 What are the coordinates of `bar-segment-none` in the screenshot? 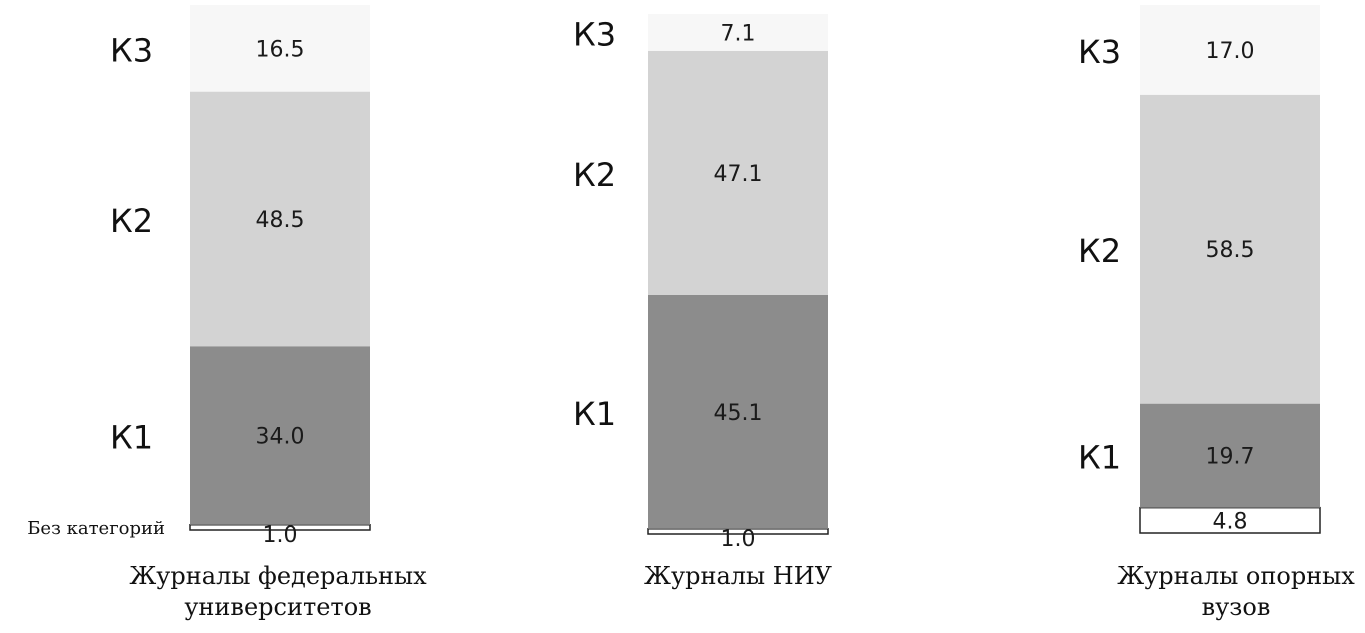 It's located at (1230, 520).